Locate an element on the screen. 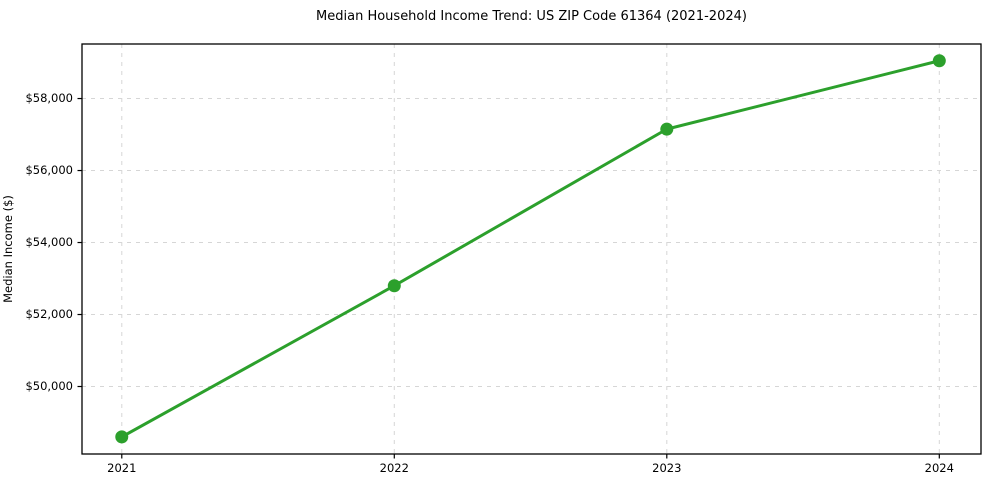 This screenshot has height=490, width=989. y-tick-label-2: $54,000 is located at coordinates (49, 242).